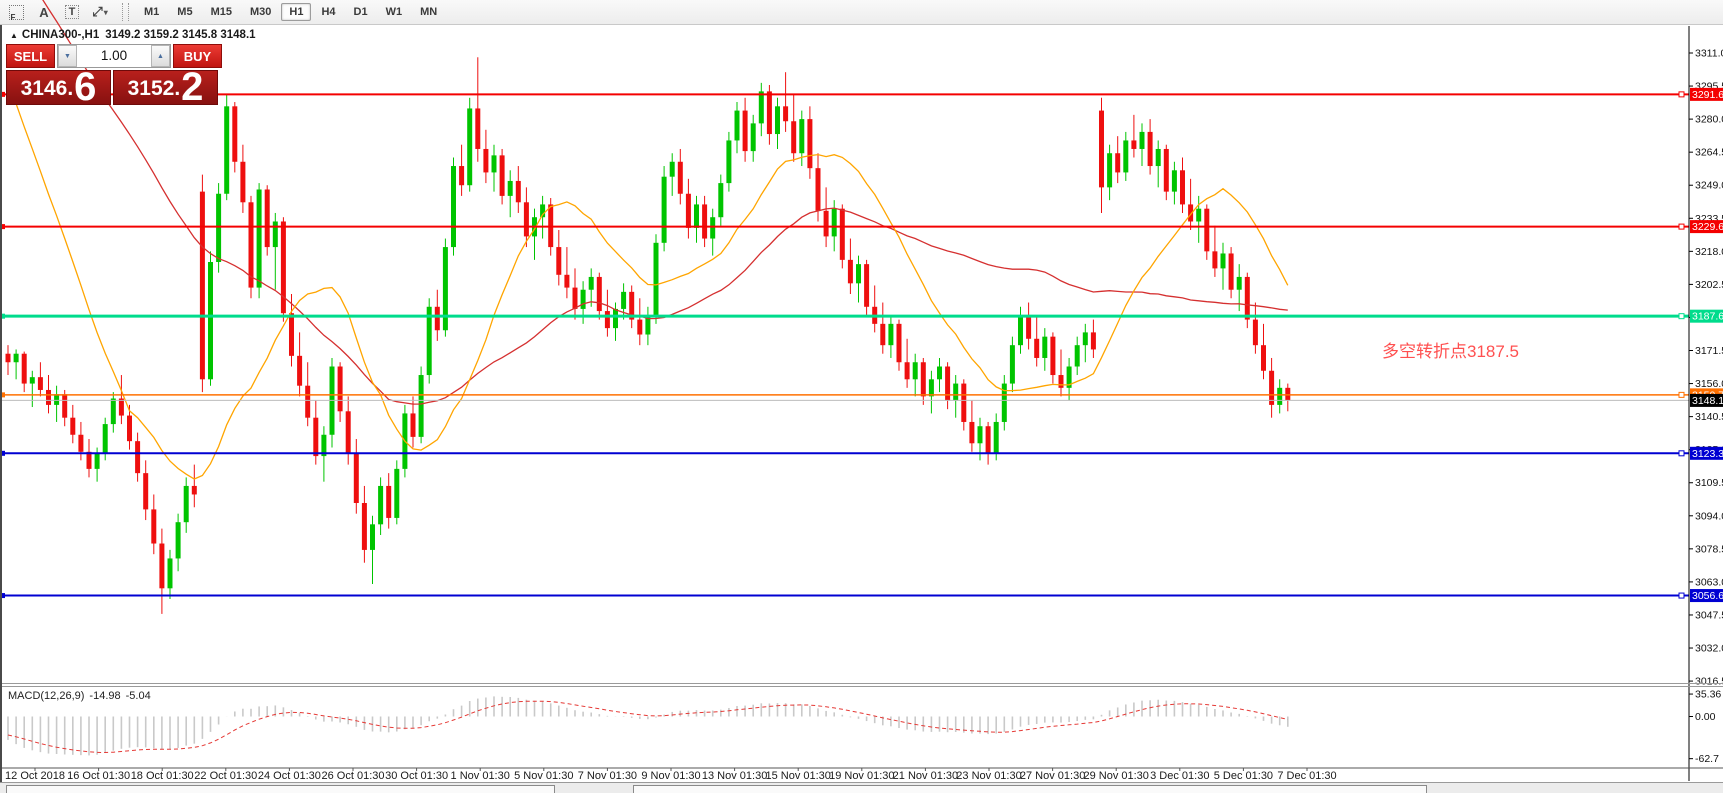  What do you see at coordinates (260, 12) in the screenshot?
I see `timeframe-m30: M30` at bounding box center [260, 12].